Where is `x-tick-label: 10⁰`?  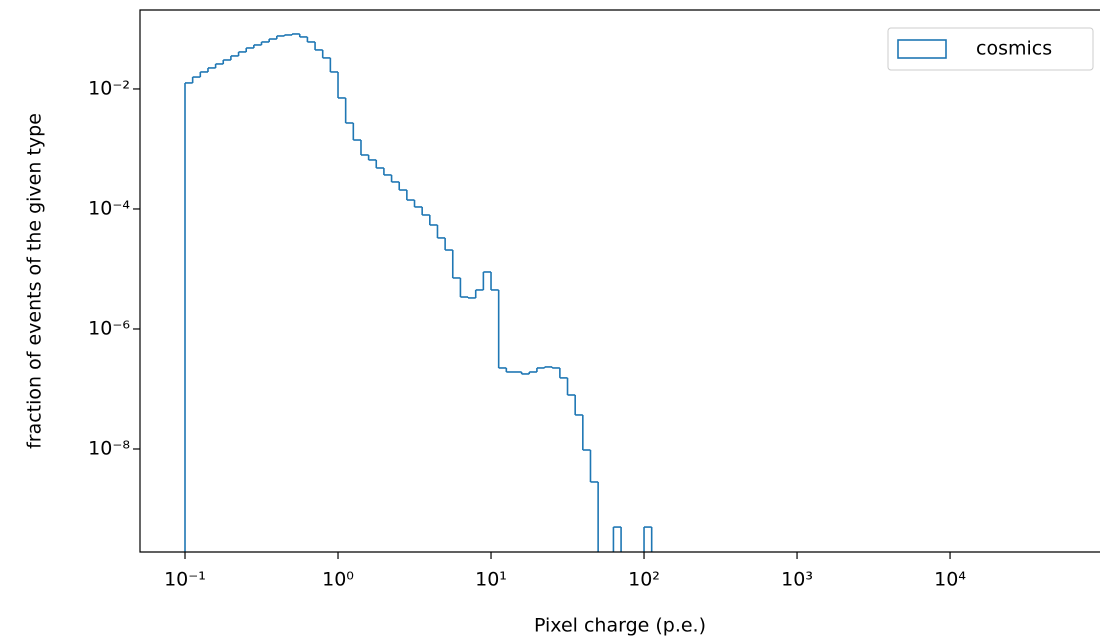 x-tick-label: 10⁰ is located at coordinates (338, 580).